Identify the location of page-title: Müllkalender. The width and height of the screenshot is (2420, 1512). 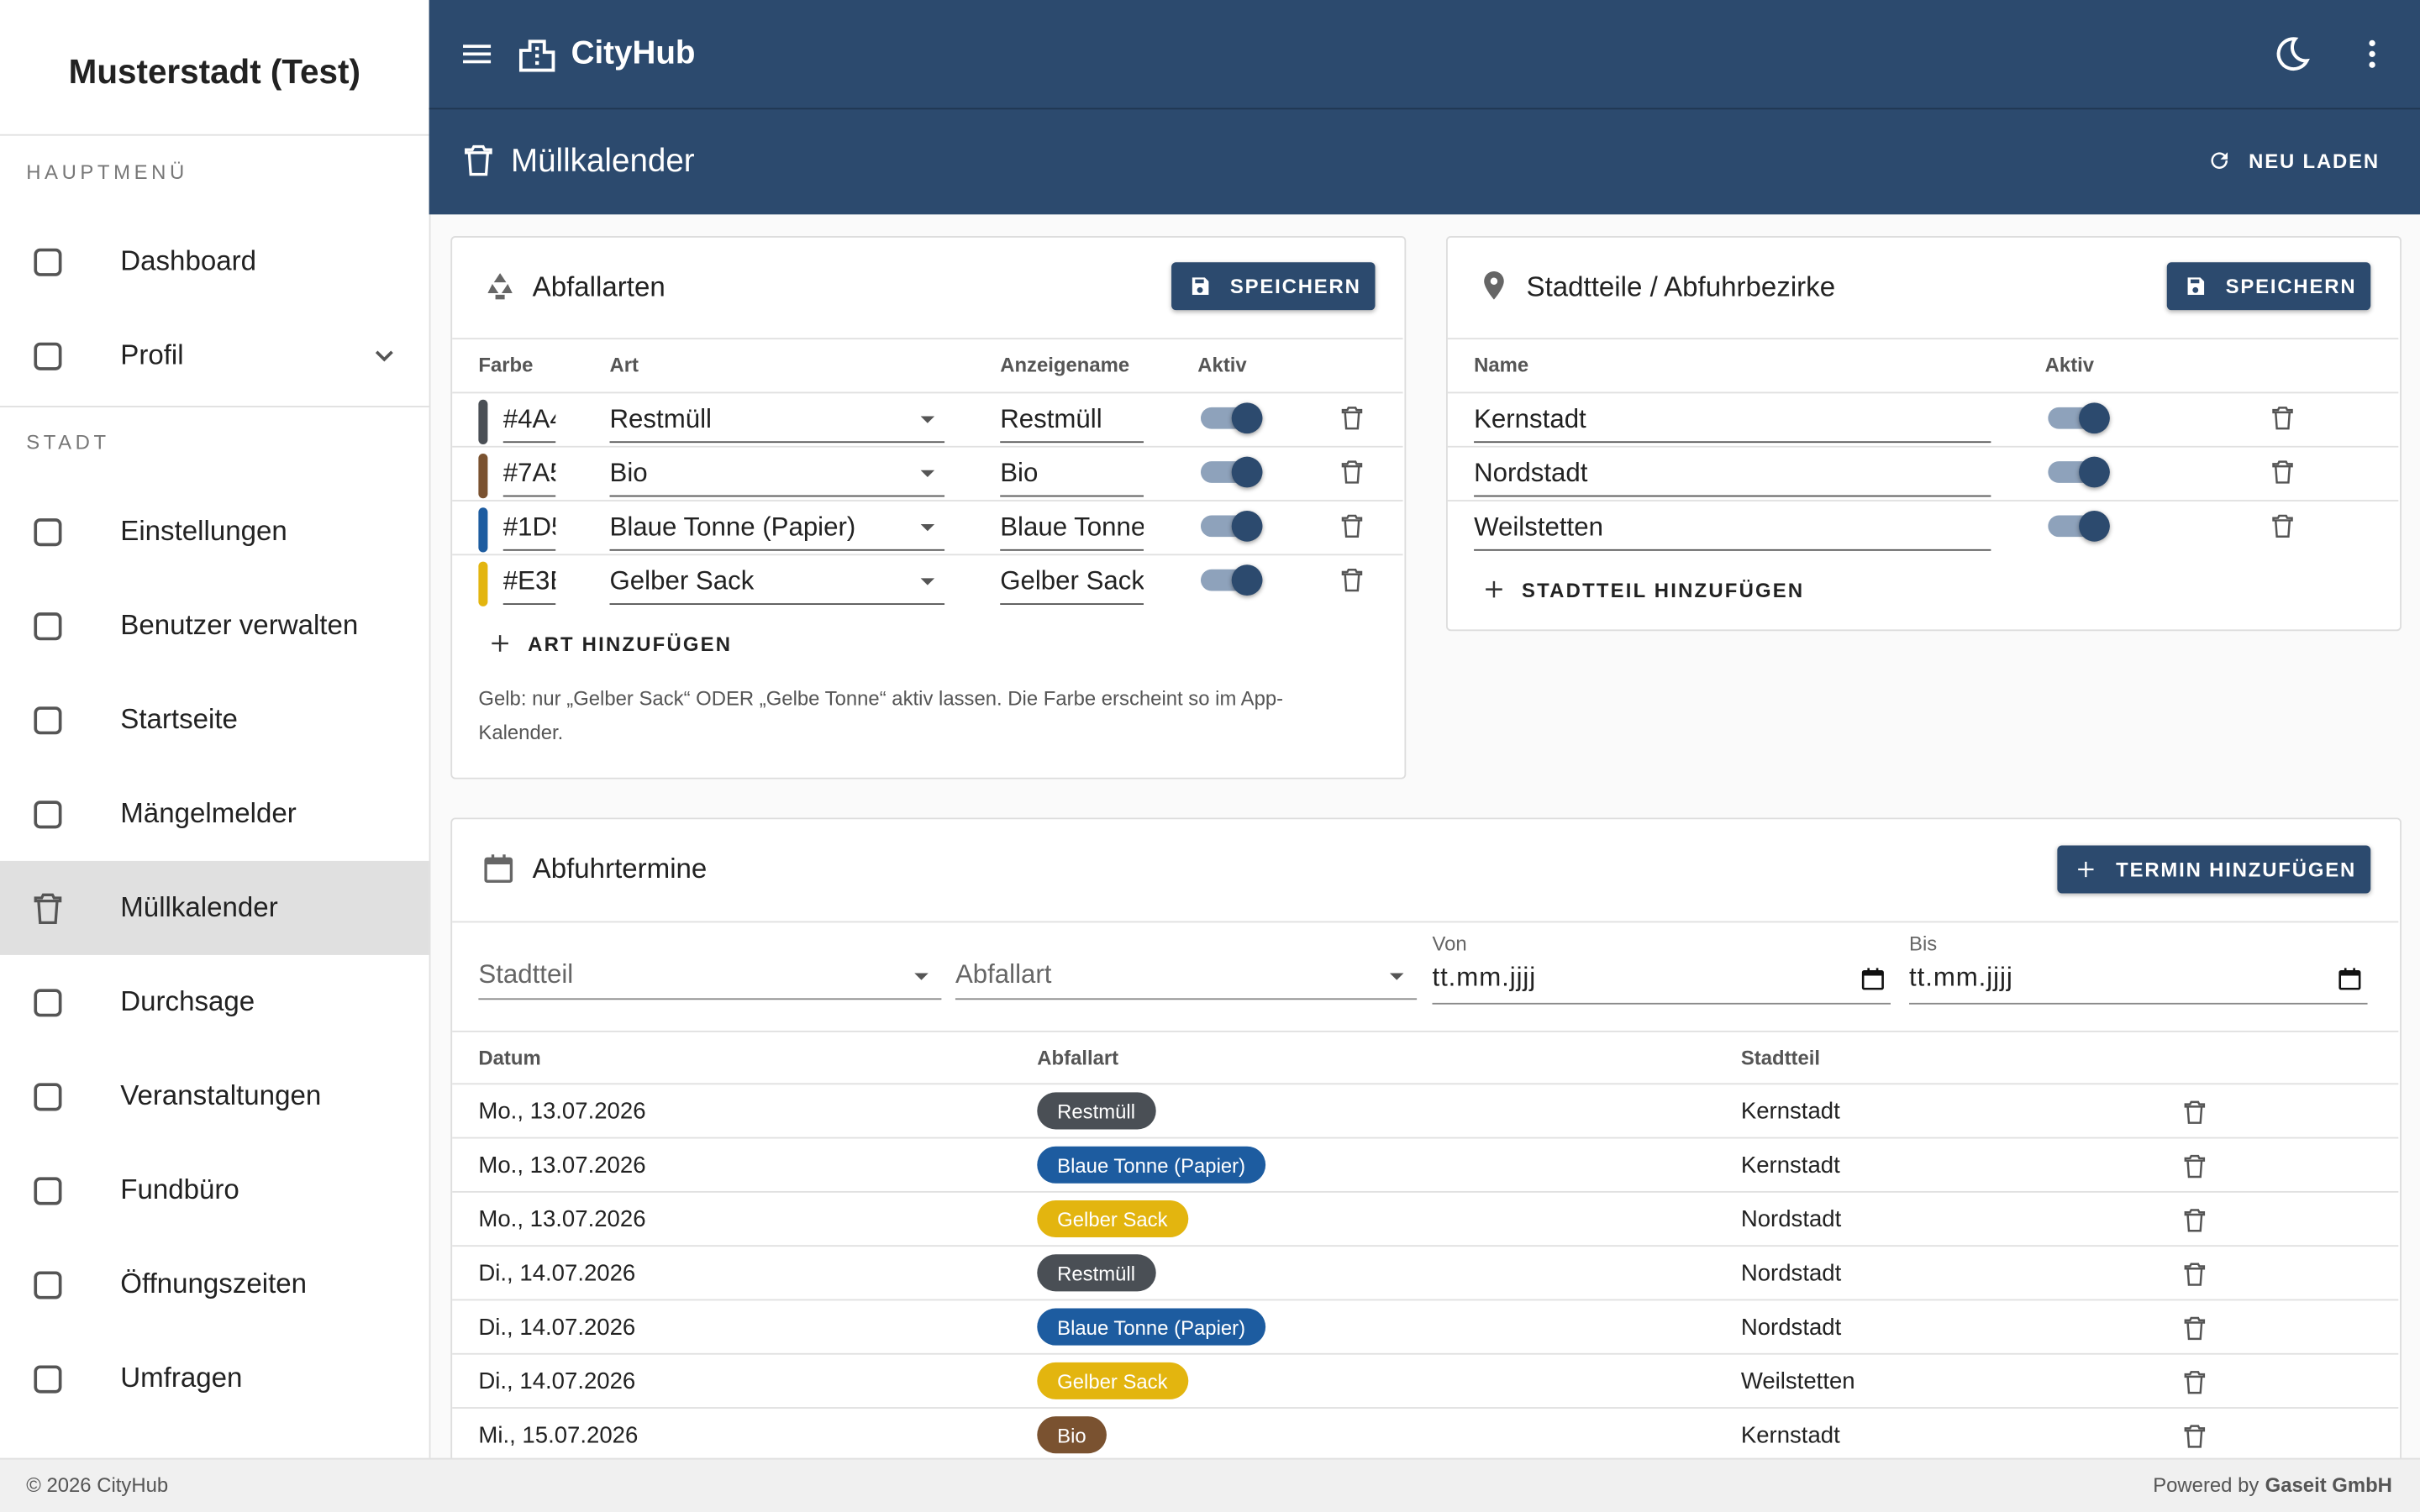
(602, 161).